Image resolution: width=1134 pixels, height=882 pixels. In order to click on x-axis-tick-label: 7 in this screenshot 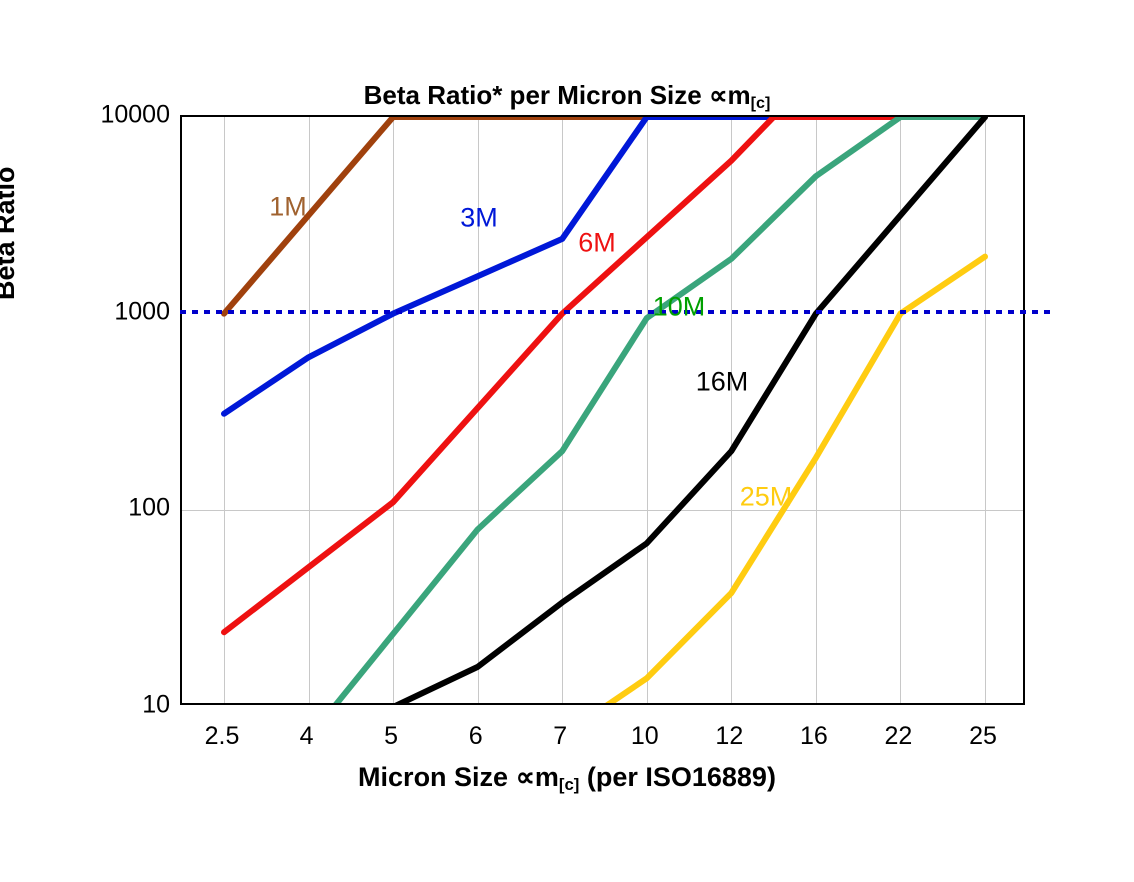, I will do `click(560, 736)`.